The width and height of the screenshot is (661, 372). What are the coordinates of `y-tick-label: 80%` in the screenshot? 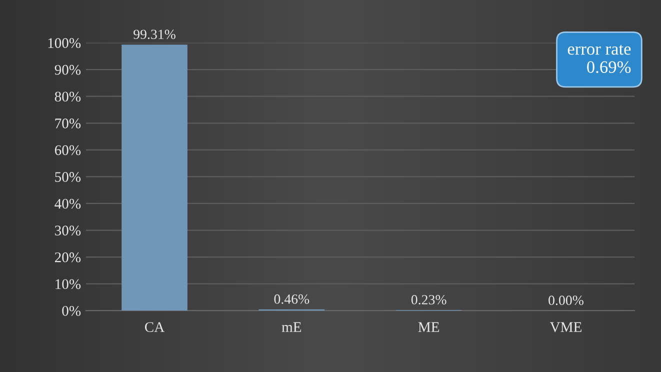 It's located at (67, 97).